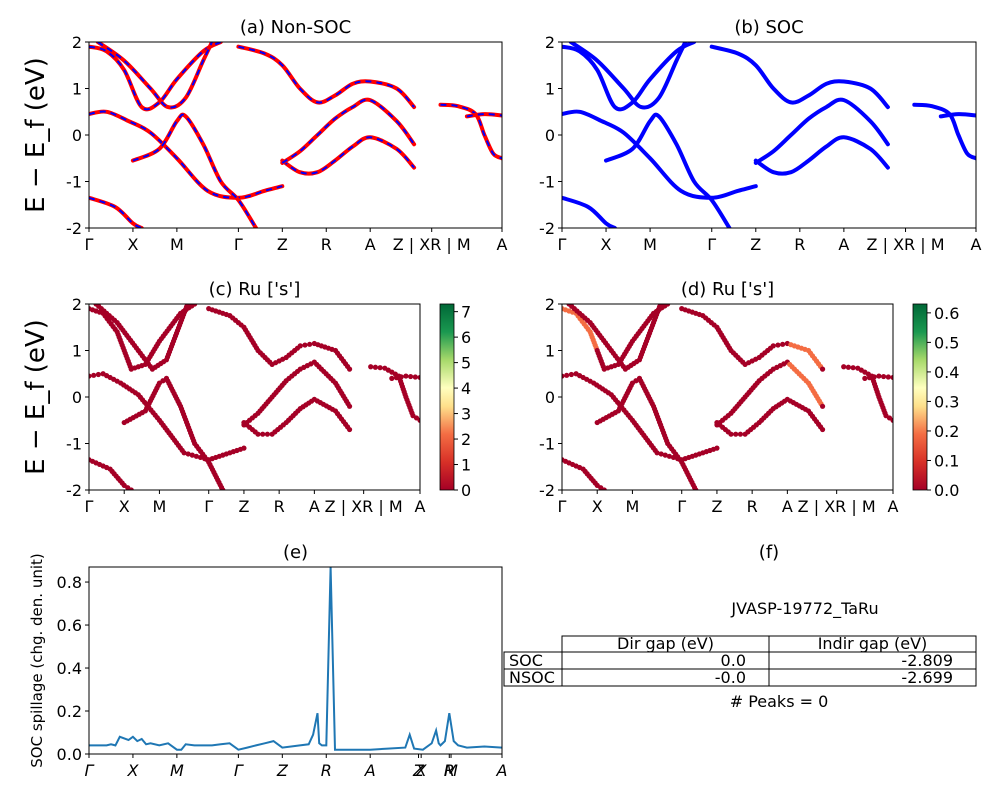 The image size is (1000, 800). Describe the element at coordinates (727, 289) in the screenshot. I see `chart-title: (d) Ru ['s']` at that location.